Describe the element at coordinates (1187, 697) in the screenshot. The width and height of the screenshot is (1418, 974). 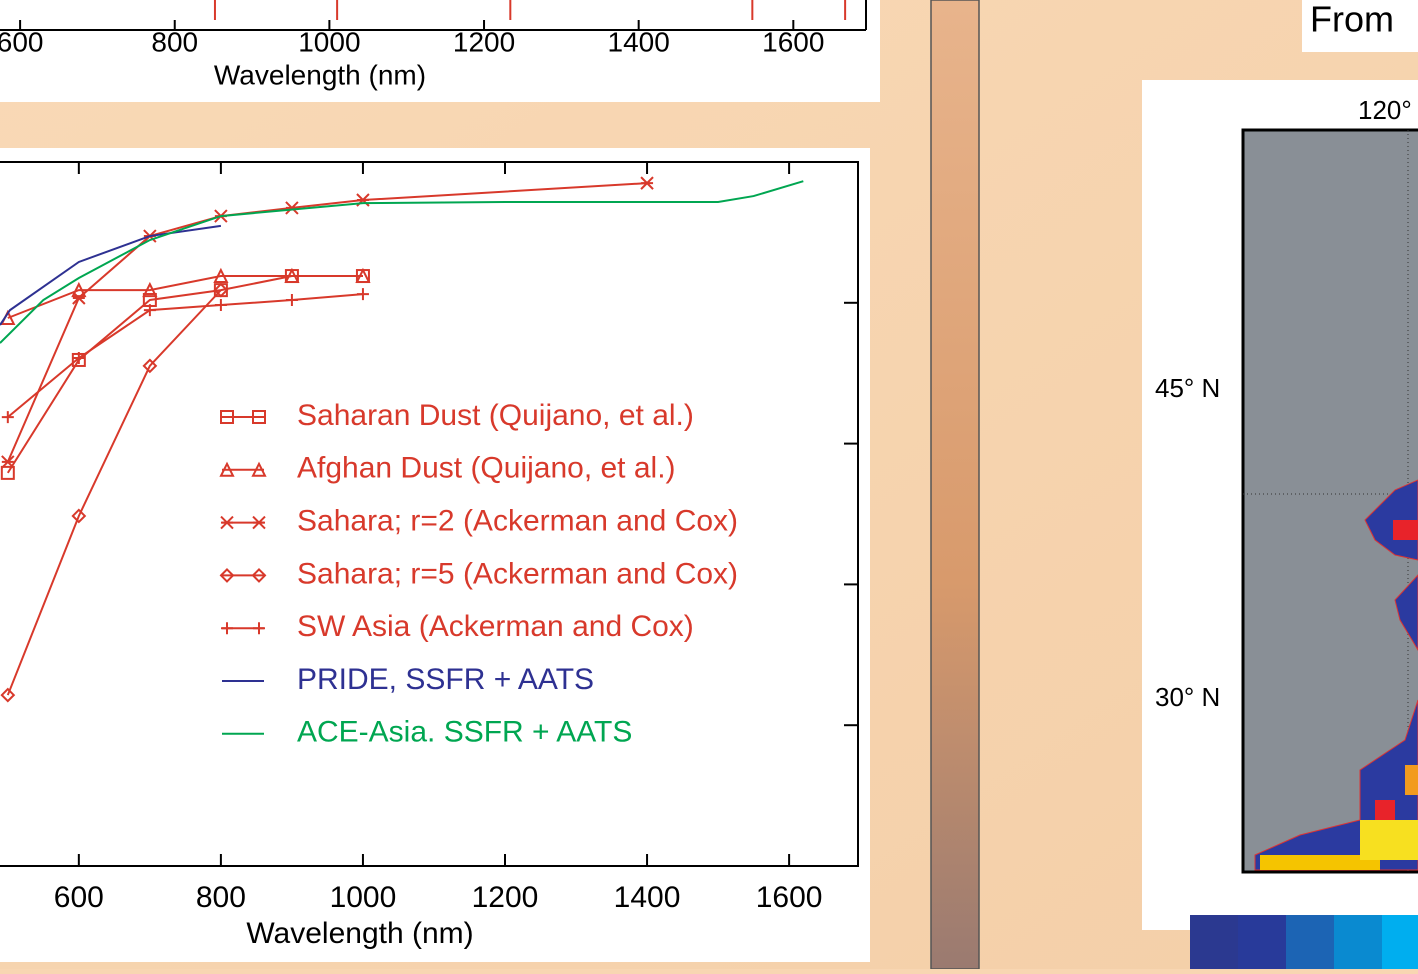
I see `lat-label: 30° N` at that location.